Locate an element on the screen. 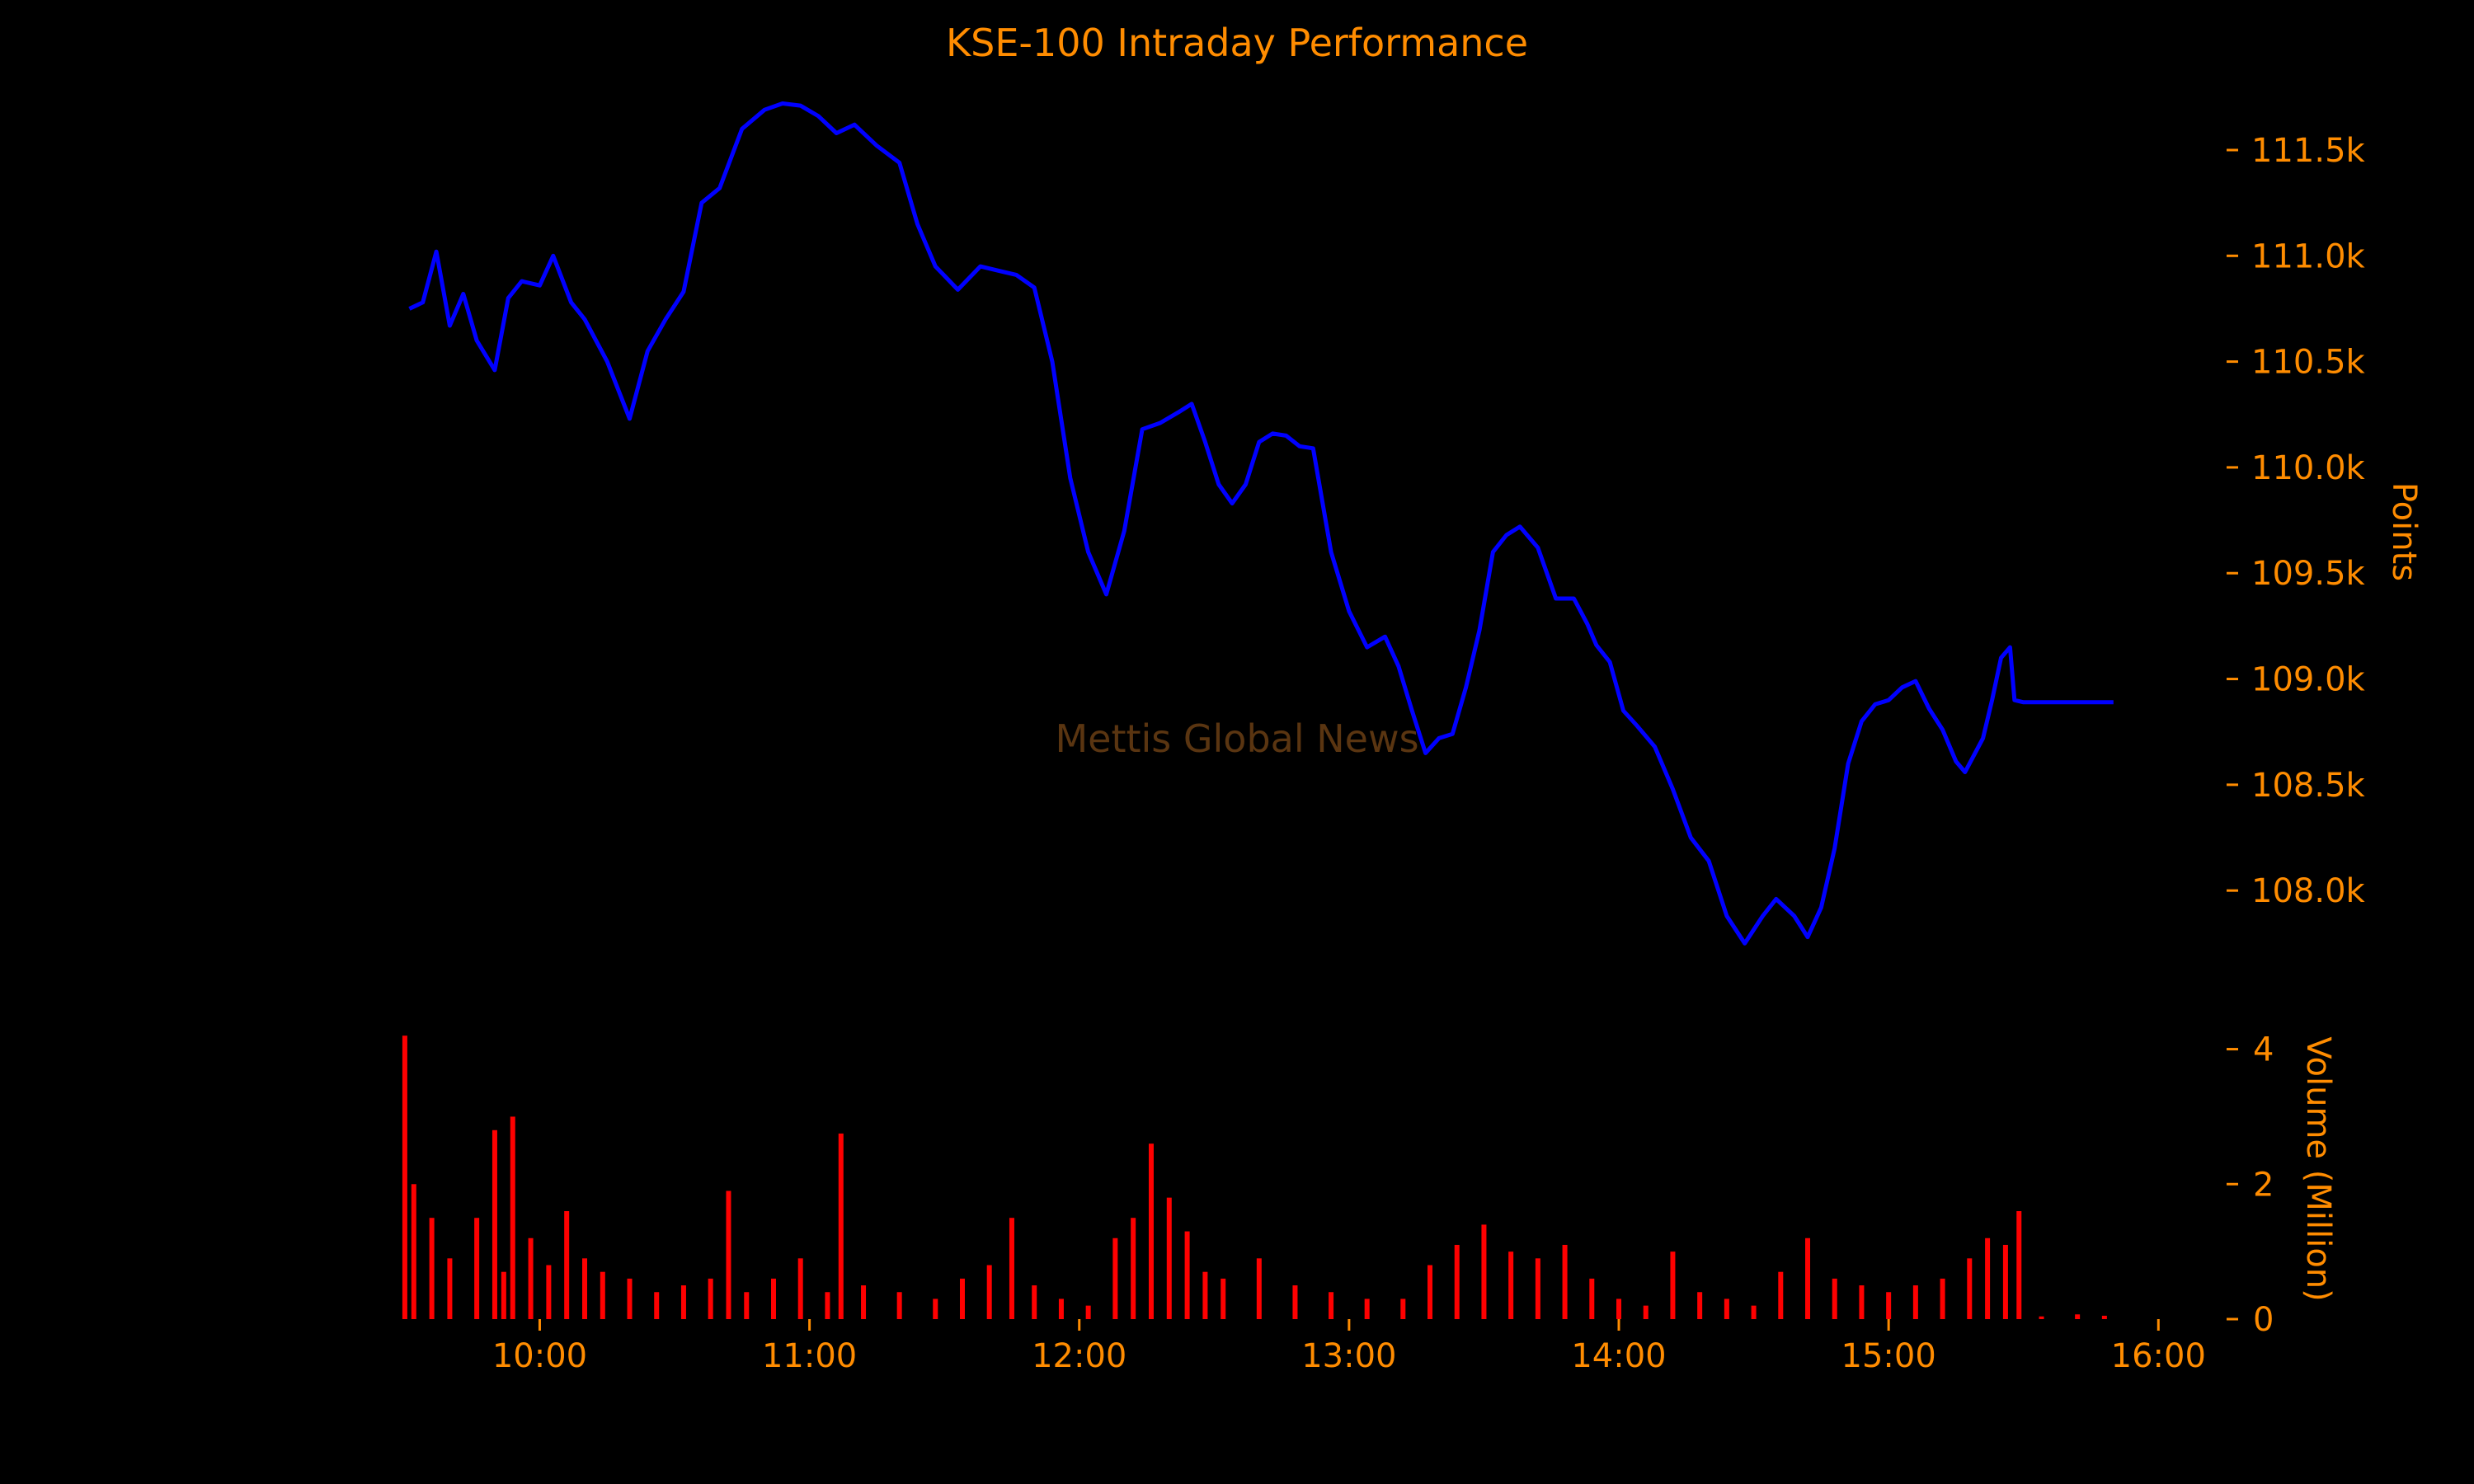 The image size is (2474, 1484). time-tick-label: 15:00 is located at coordinates (1888, 1356).